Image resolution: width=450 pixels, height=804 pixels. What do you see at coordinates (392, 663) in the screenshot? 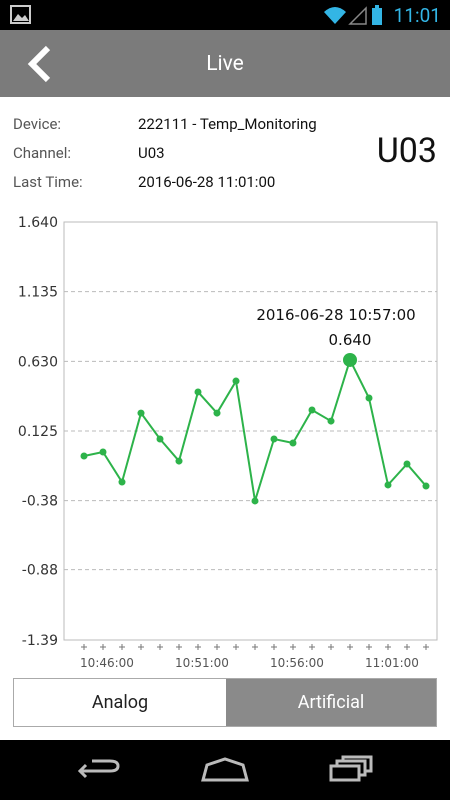
I see `x-tick-label: 11:01:00` at bounding box center [392, 663].